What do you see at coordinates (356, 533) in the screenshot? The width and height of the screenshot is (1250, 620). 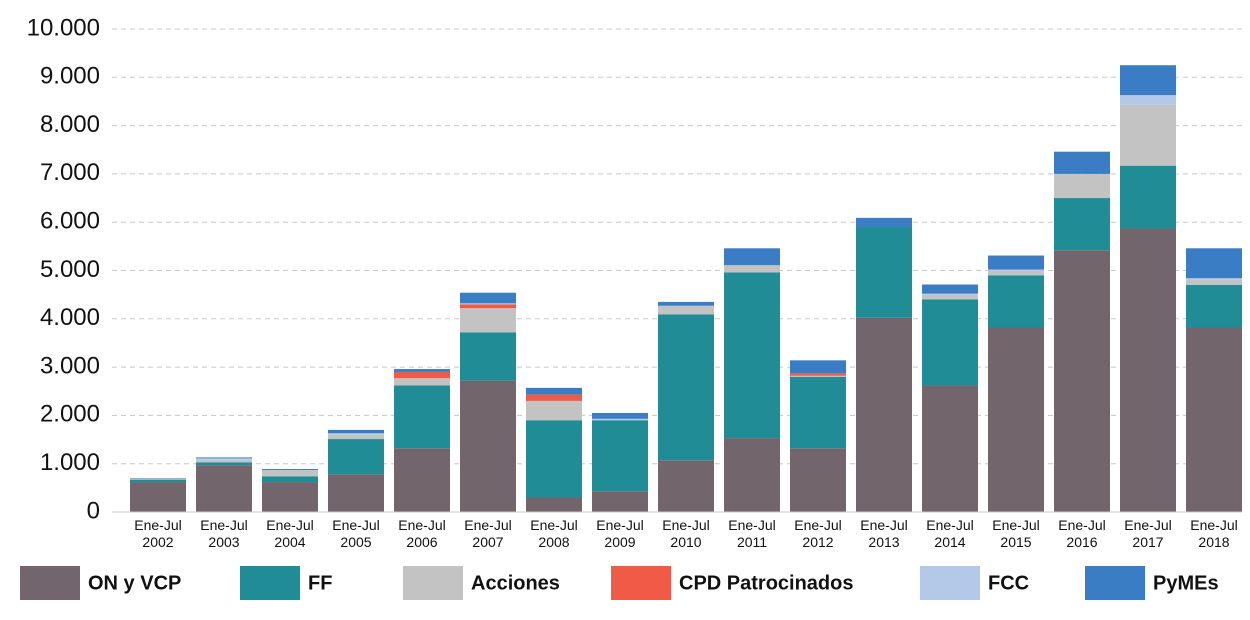 I see `x-tick-label: Ene-Jul 2005` at bounding box center [356, 533].